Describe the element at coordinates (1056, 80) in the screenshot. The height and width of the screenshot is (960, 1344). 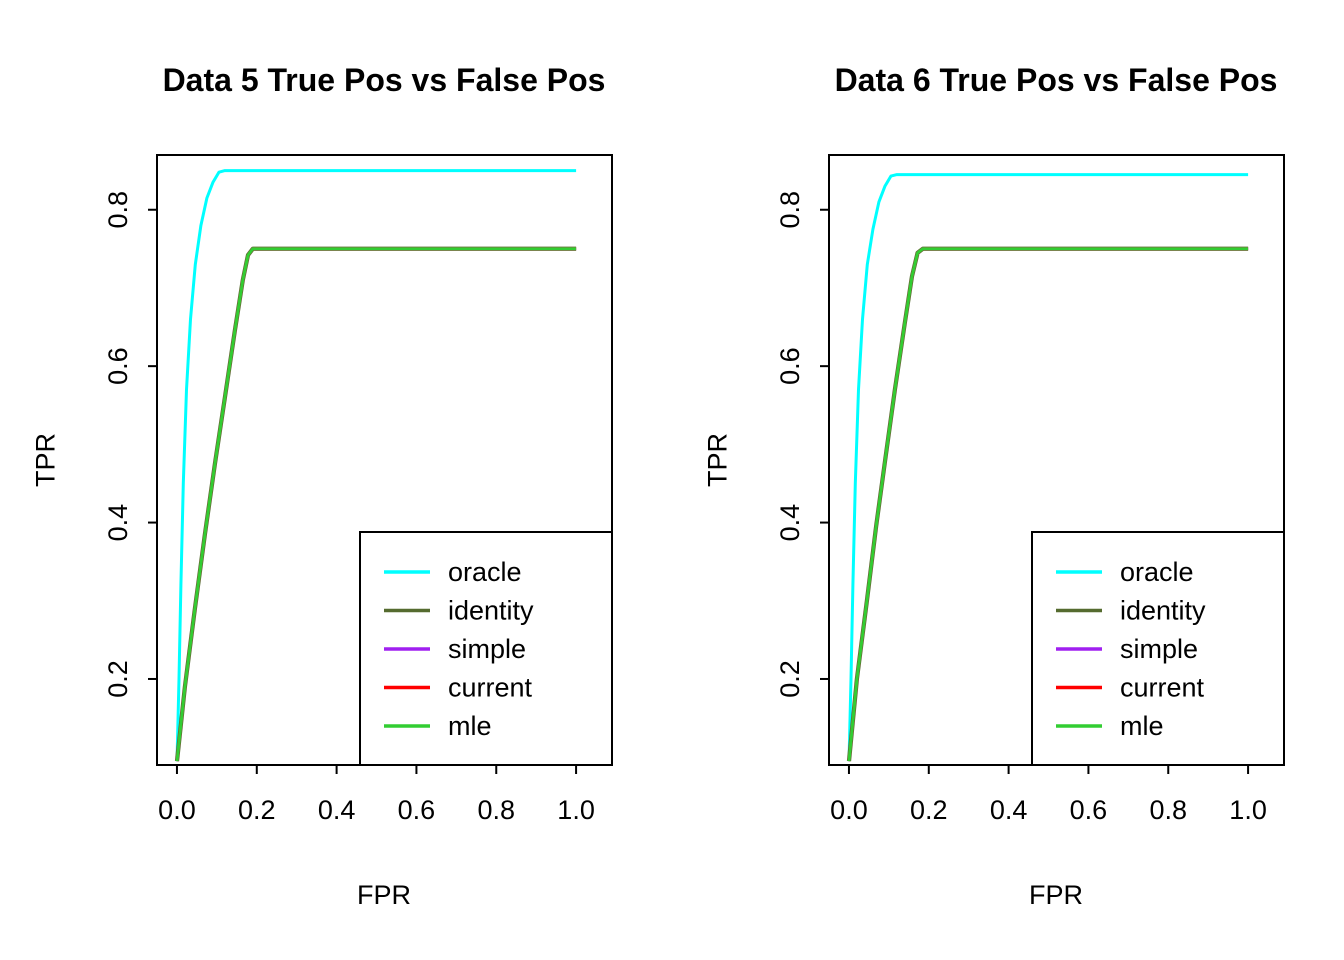
I see `chart-title-data6: Data 6 True Pos vs False Pos` at that location.